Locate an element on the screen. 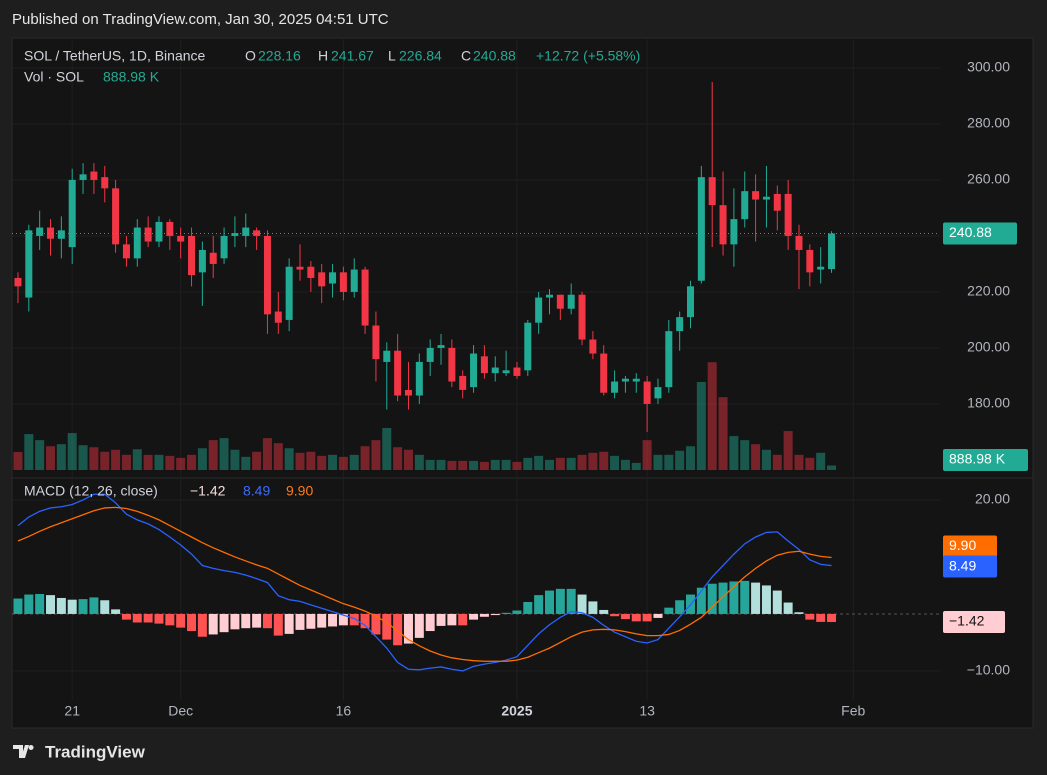 The width and height of the screenshot is (1047, 775). macd-line-value: 8.49 is located at coordinates (256, 491).